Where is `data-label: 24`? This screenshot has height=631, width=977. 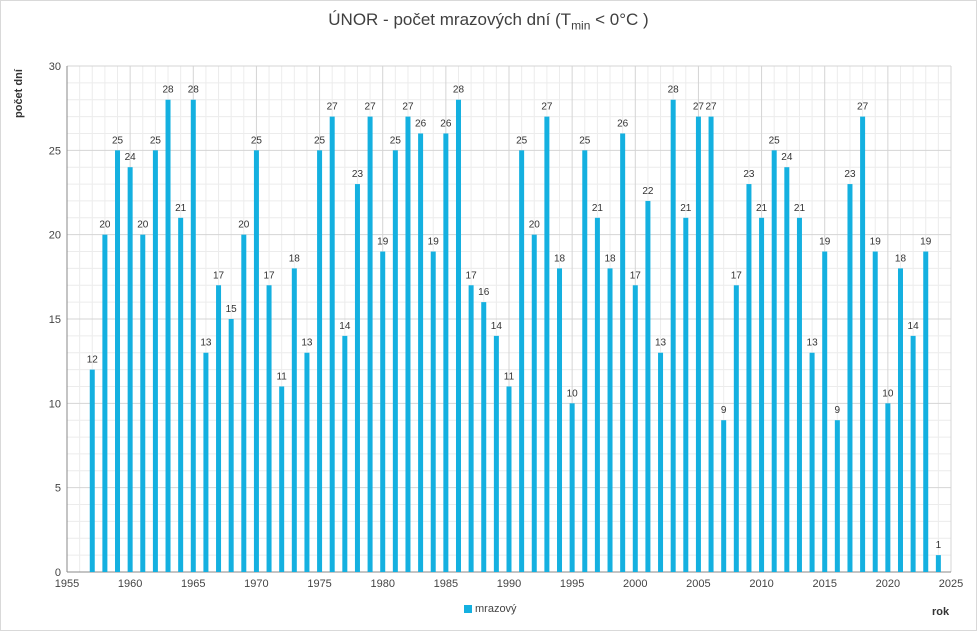
data-label: 24 is located at coordinates (131, 157).